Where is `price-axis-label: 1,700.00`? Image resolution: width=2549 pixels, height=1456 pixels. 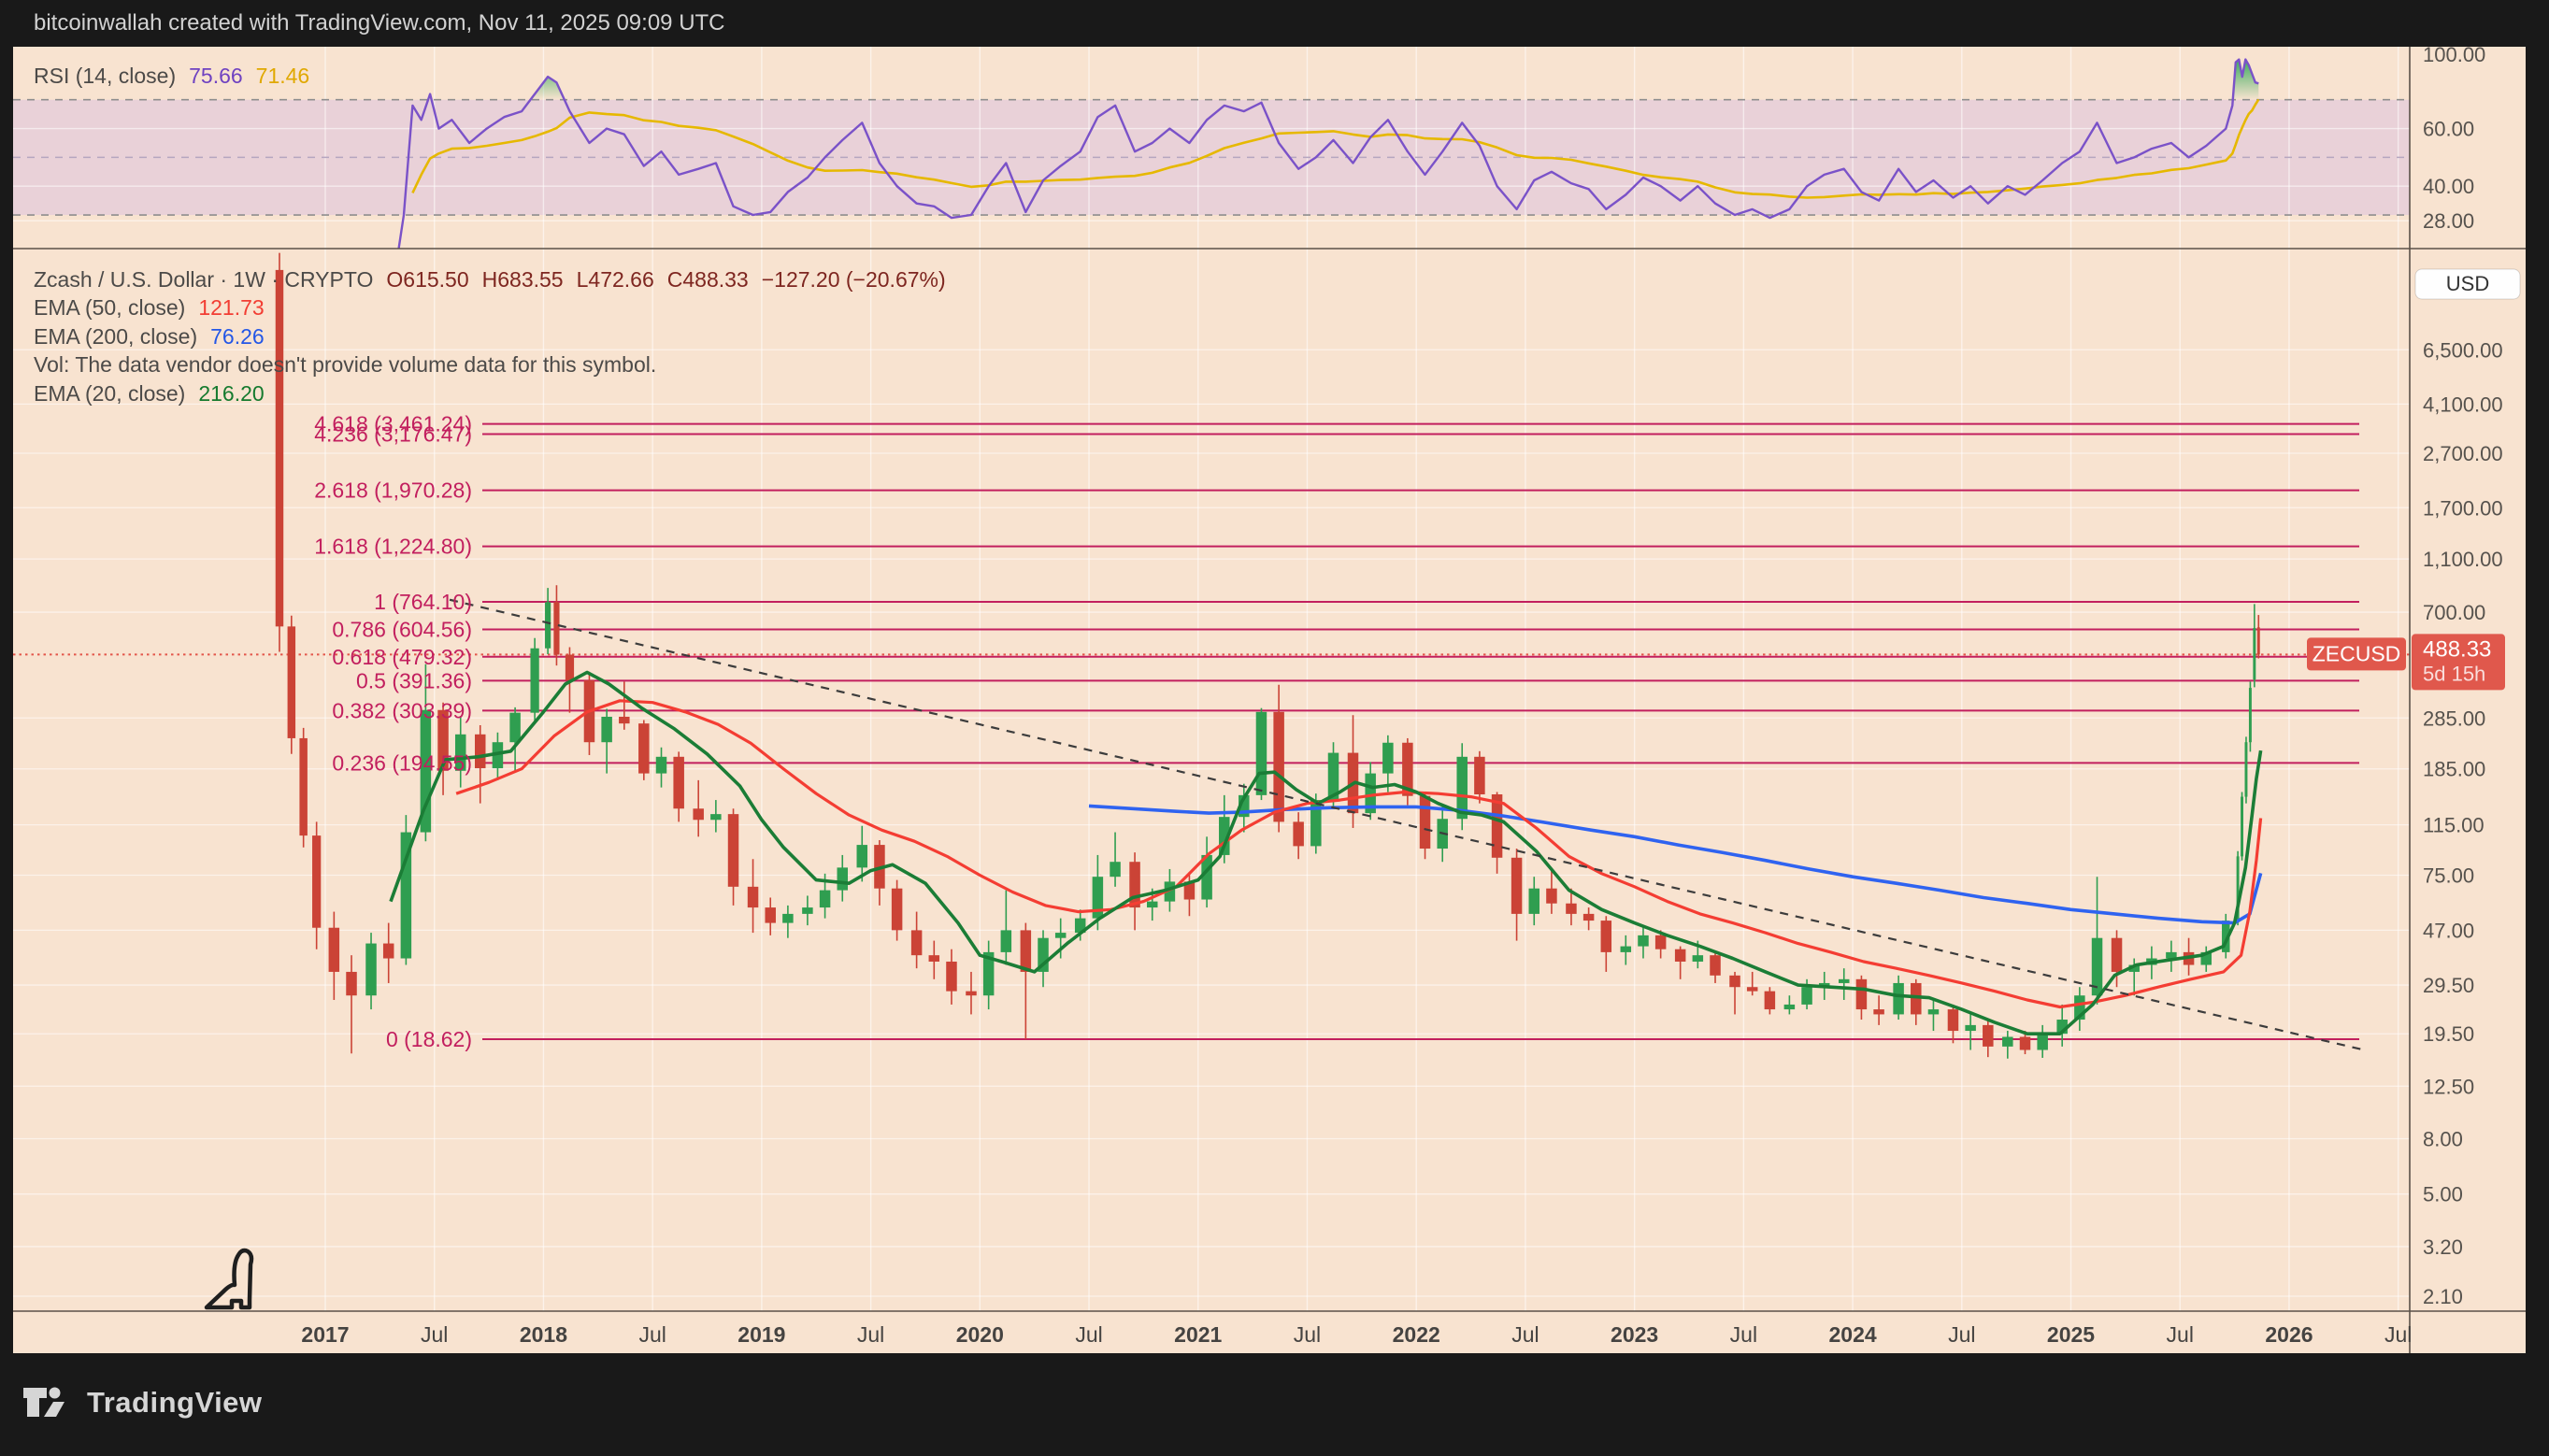
price-axis-label: 1,700.00 is located at coordinates (2463, 508).